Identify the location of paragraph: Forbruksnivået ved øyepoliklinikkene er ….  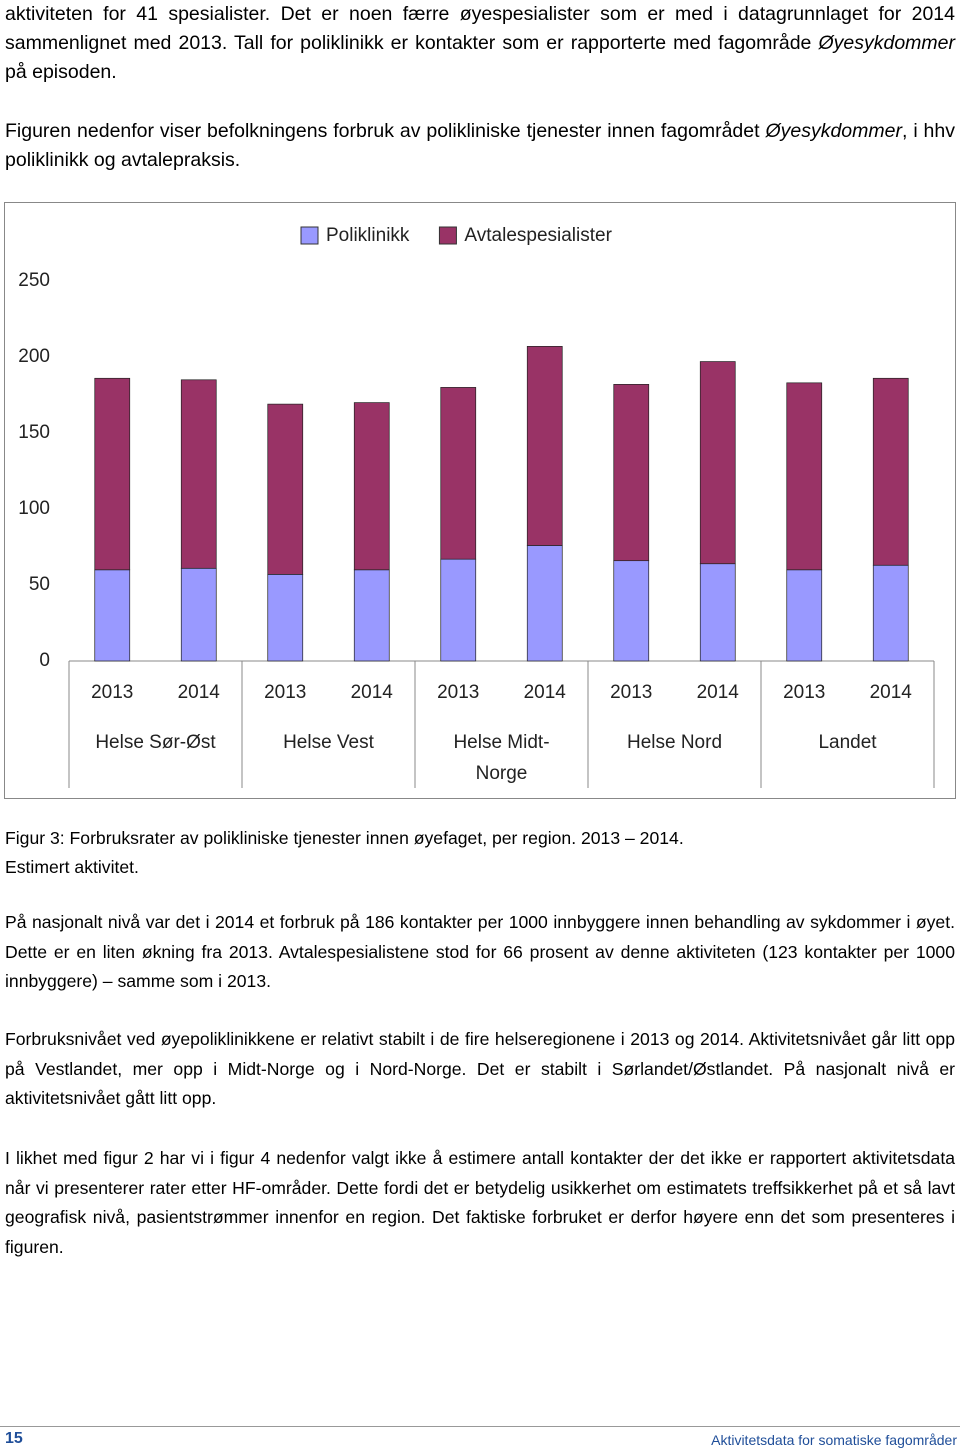
(480, 1068).